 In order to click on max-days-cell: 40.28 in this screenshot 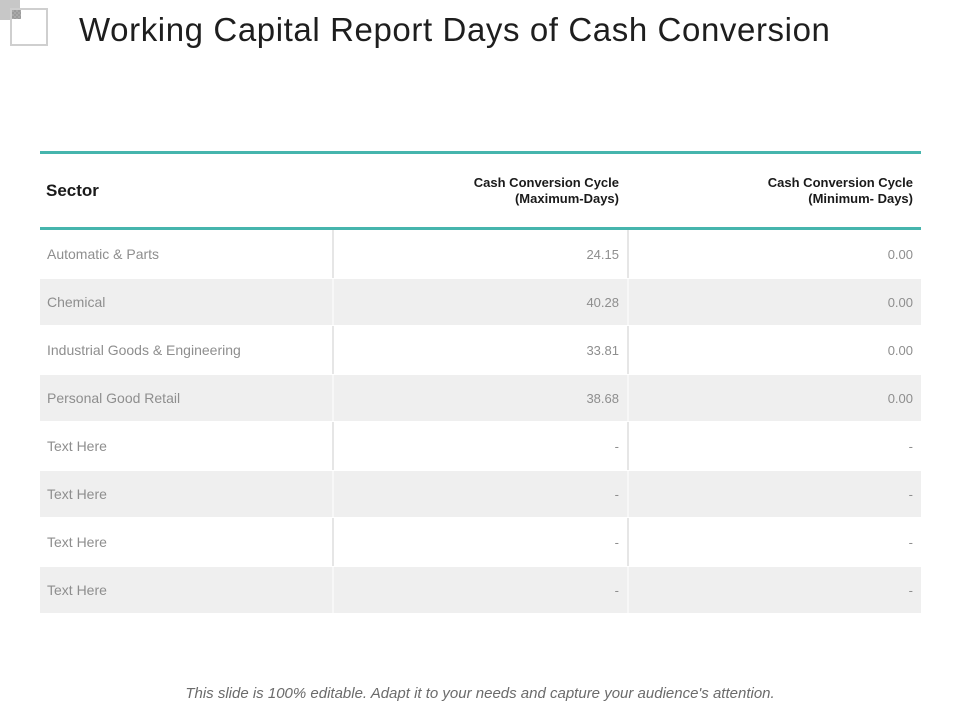, I will do `click(479, 302)`.